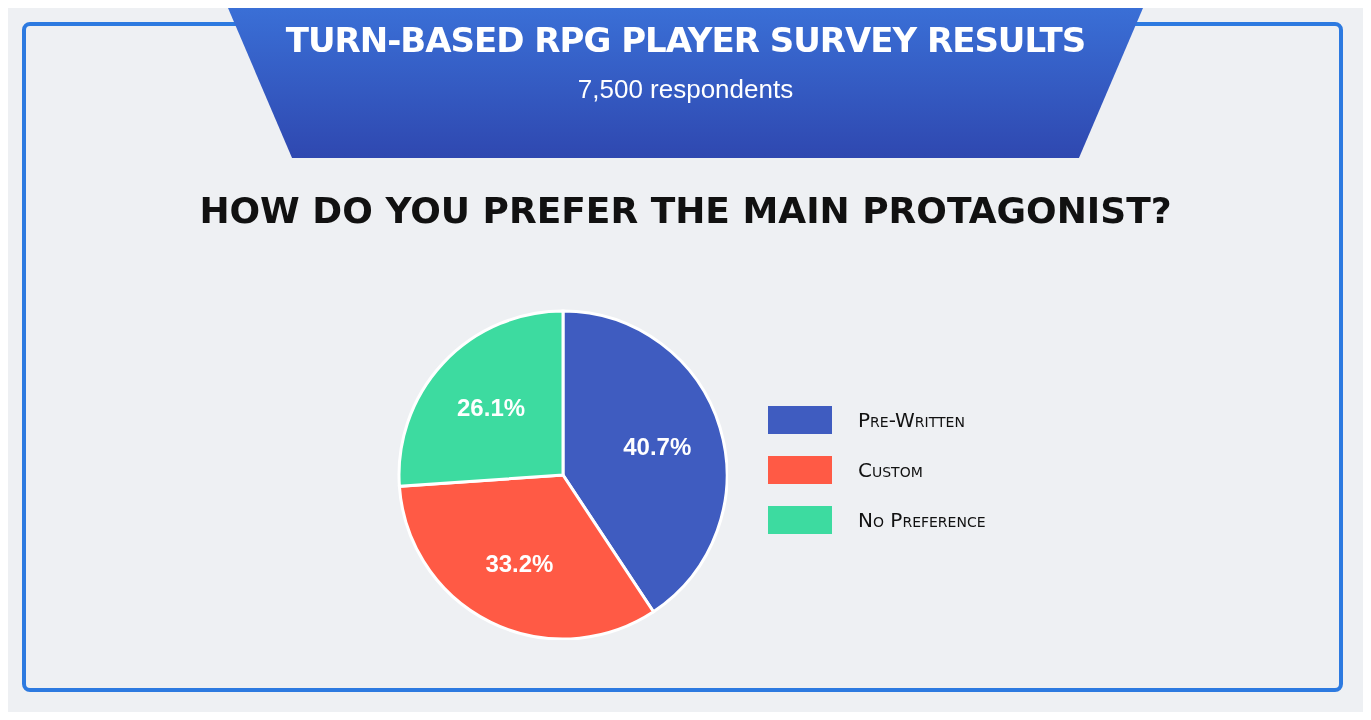 Image resolution: width=1371 pixels, height=720 pixels. Describe the element at coordinates (922, 520) in the screenshot. I see `legend-label: No Preference` at that location.